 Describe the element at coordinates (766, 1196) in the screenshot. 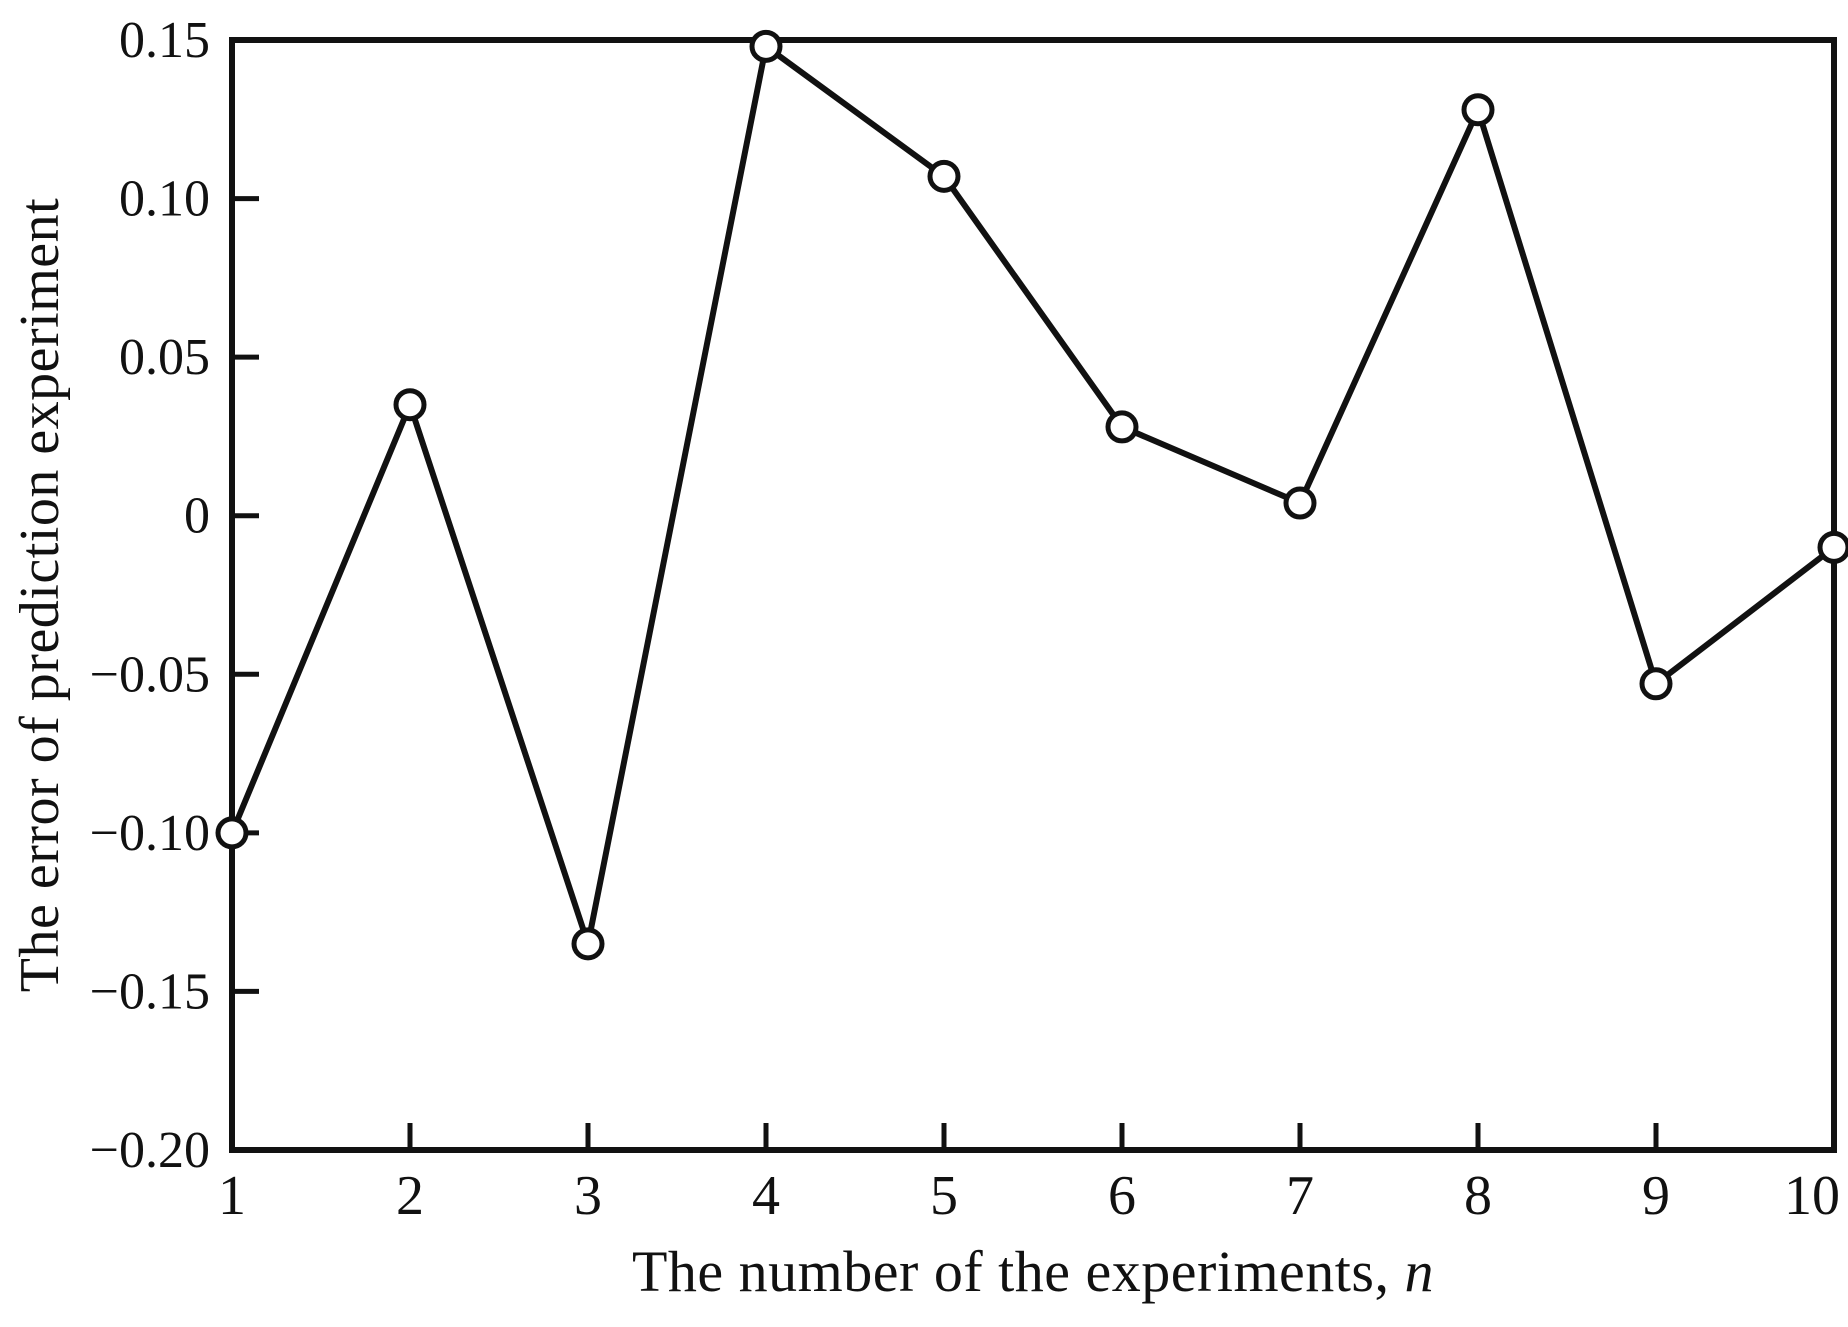

I see `x-tick-label: 4` at that location.